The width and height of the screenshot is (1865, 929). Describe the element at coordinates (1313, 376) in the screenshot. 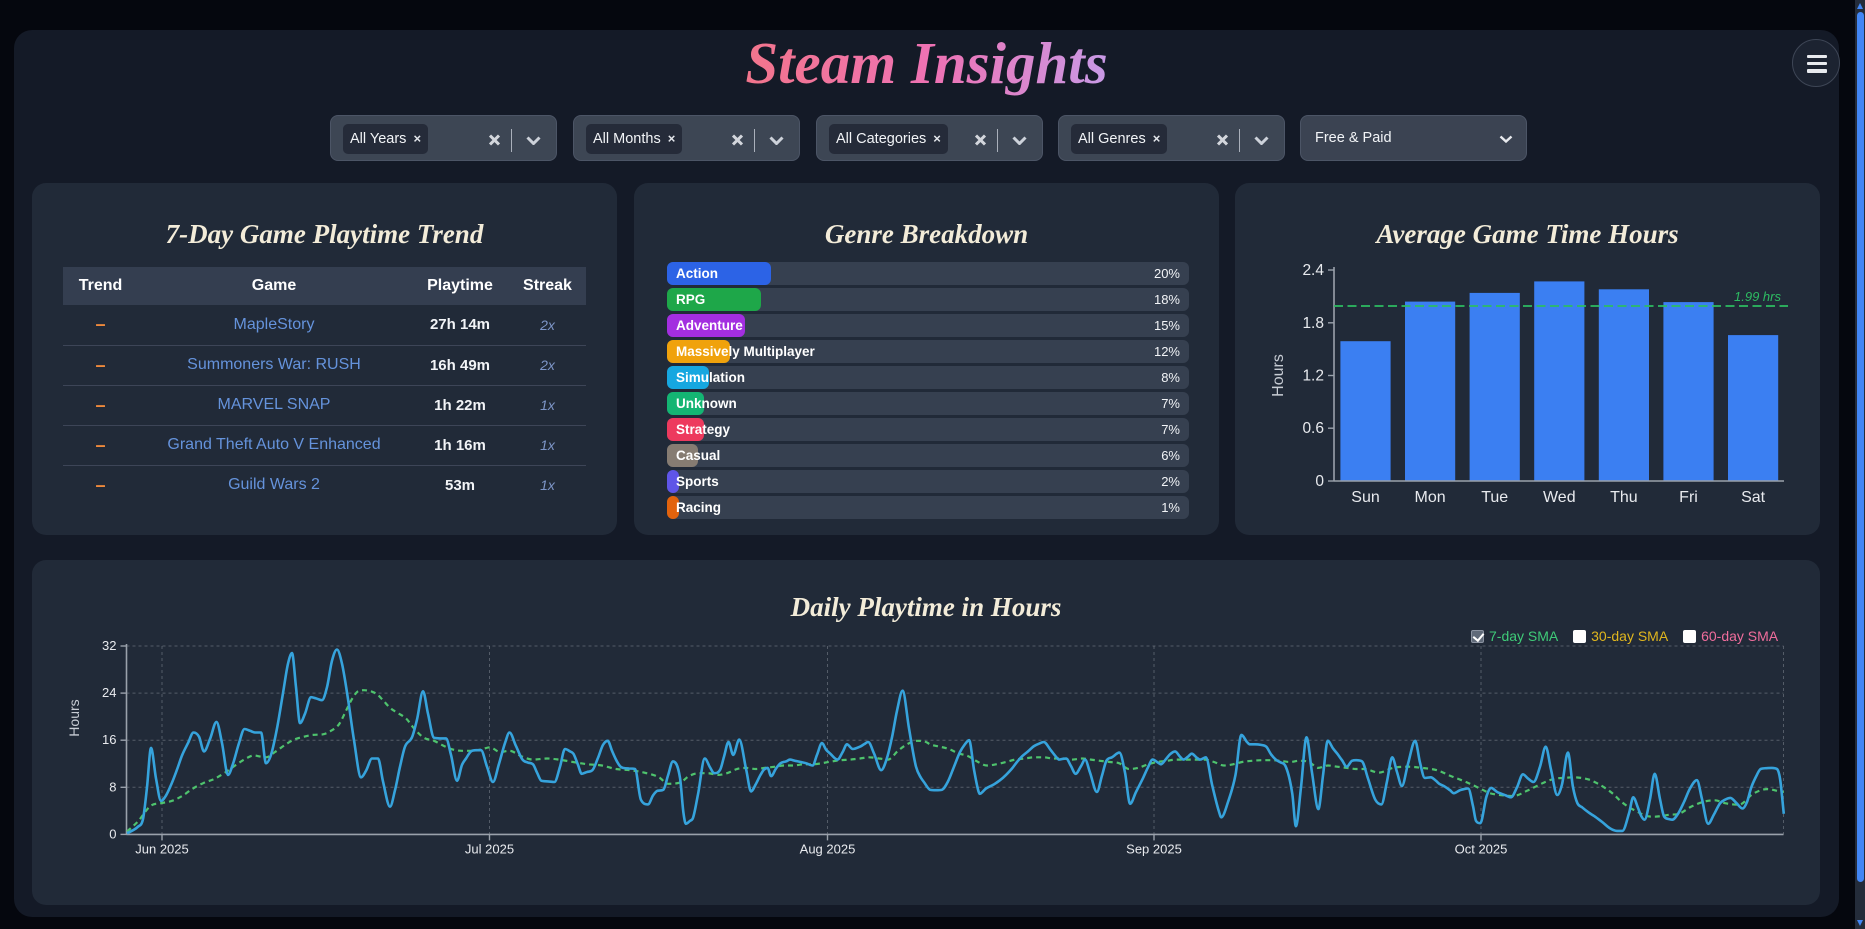

I see `svg-text: 1.2` at that location.